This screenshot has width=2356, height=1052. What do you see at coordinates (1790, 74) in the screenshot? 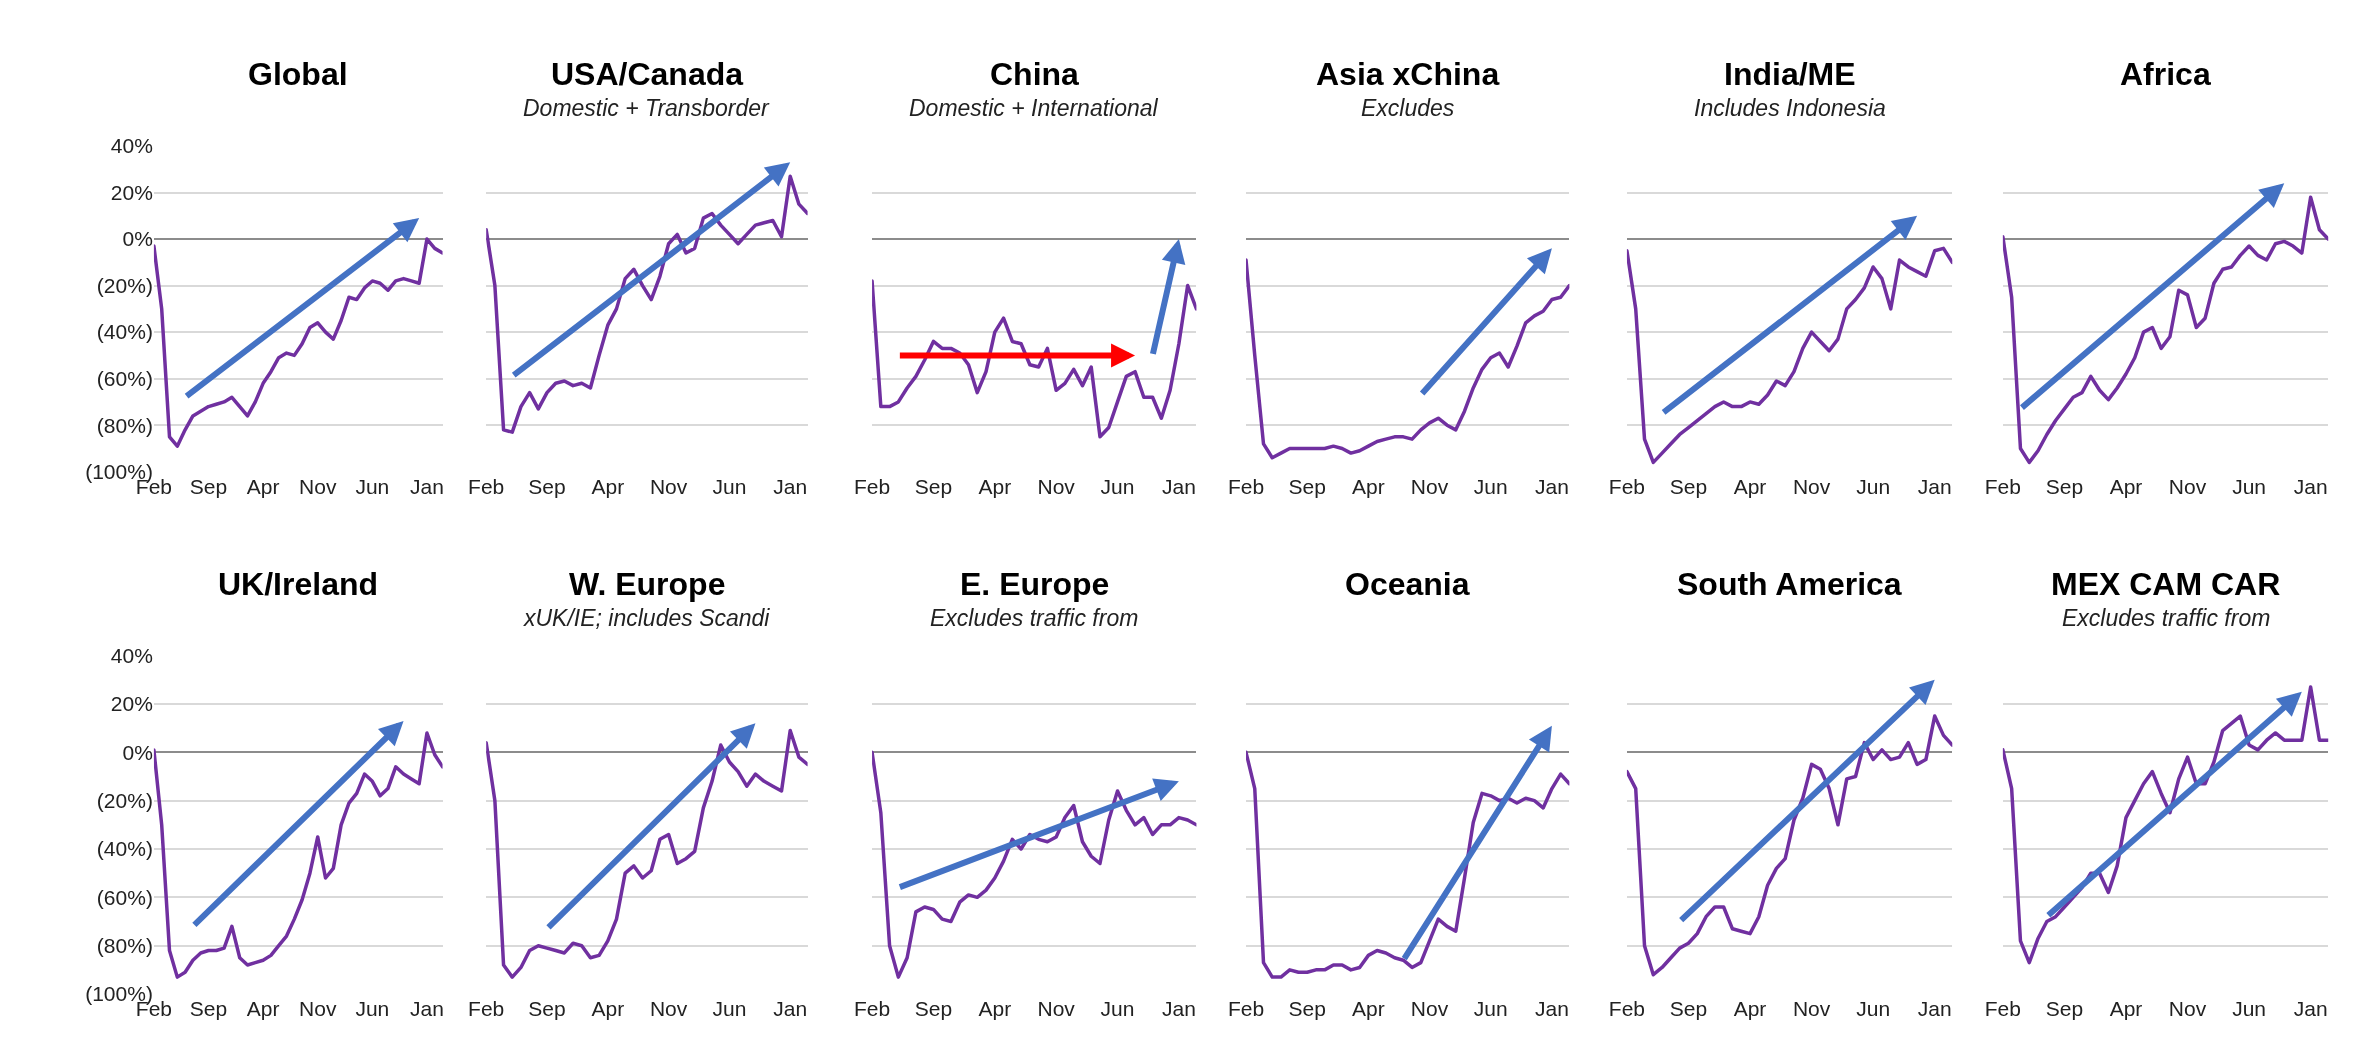
I see `chart-title: India/ME` at bounding box center [1790, 74].